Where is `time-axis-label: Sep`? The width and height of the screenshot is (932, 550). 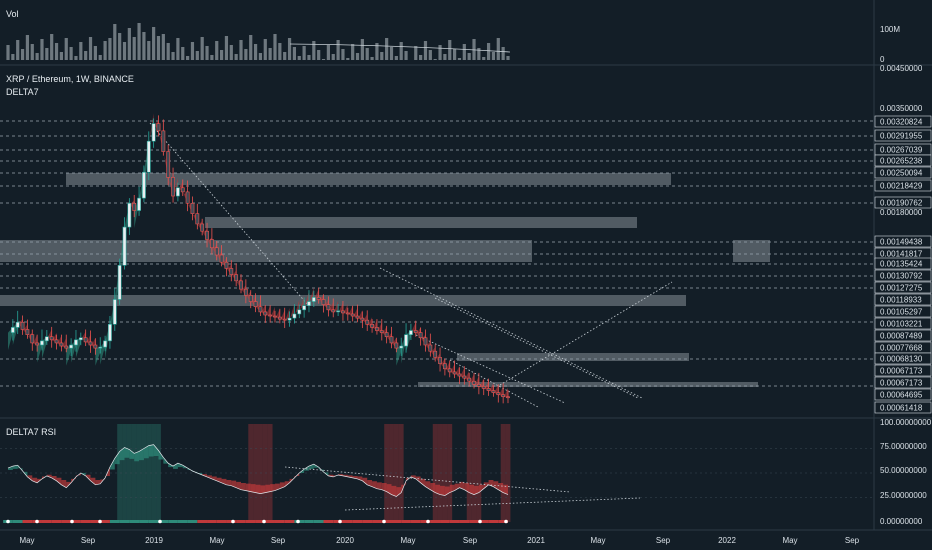
time-axis-label: Sep is located at coordinates (852, 540).